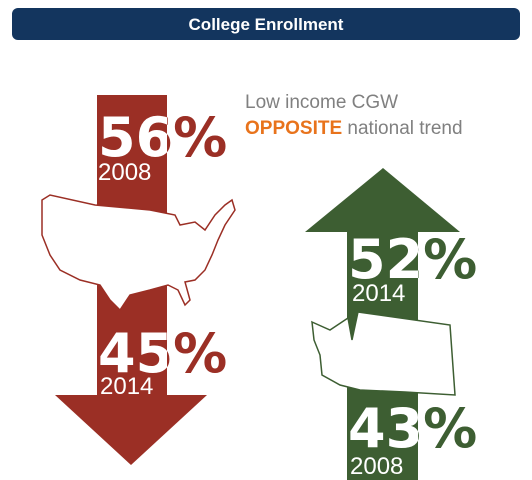  Describe the element at coordinates (138, 253) in the screenshot. I see `us-map` at that location.